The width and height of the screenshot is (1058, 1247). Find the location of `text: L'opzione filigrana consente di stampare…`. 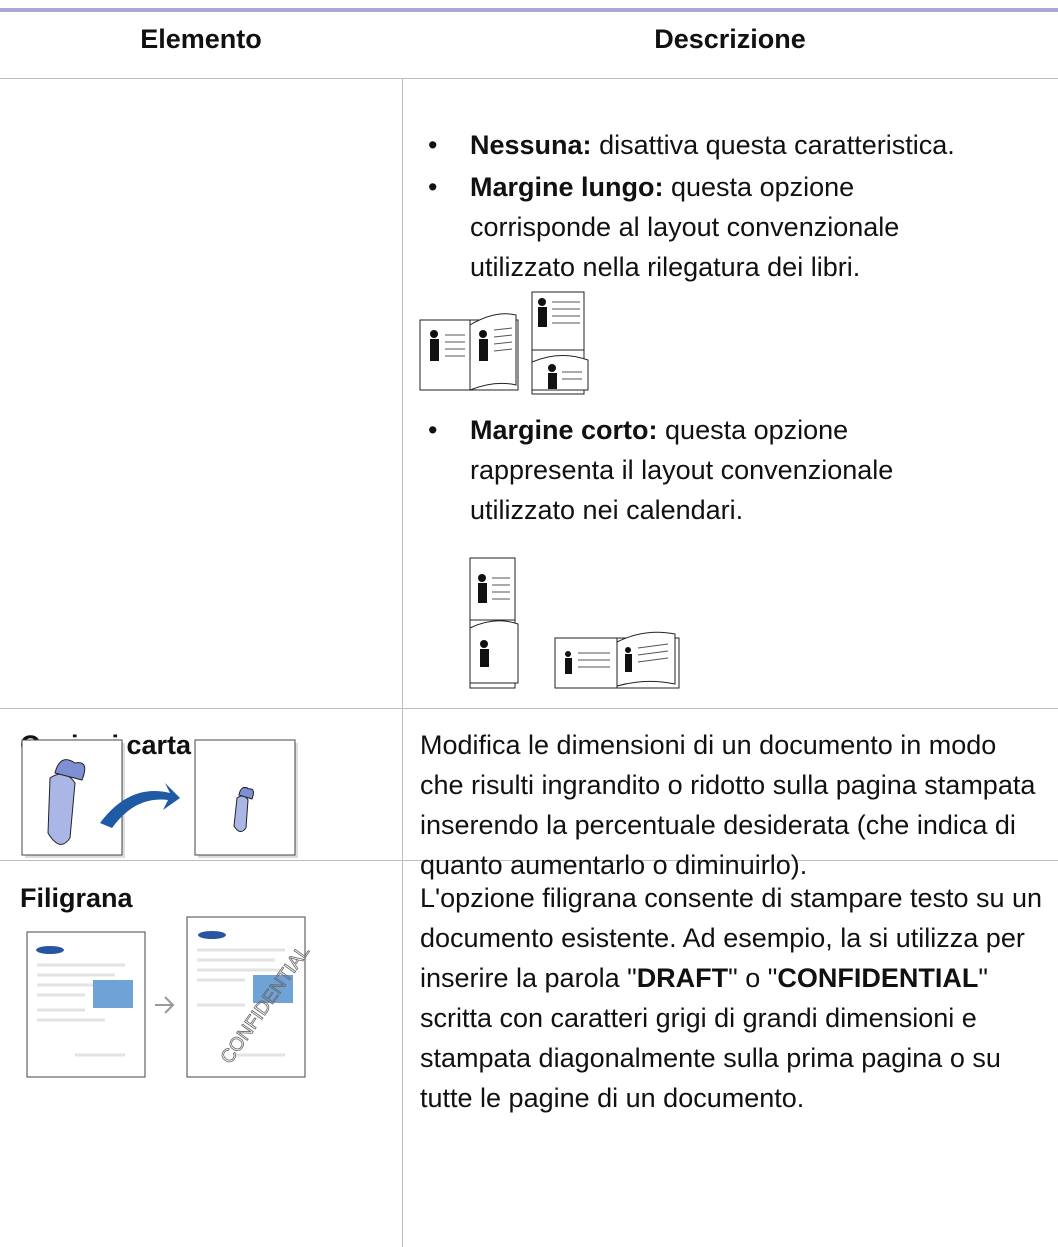

text: L'opzione filigrana consente di stampare… is located at coordinates (731, 938).